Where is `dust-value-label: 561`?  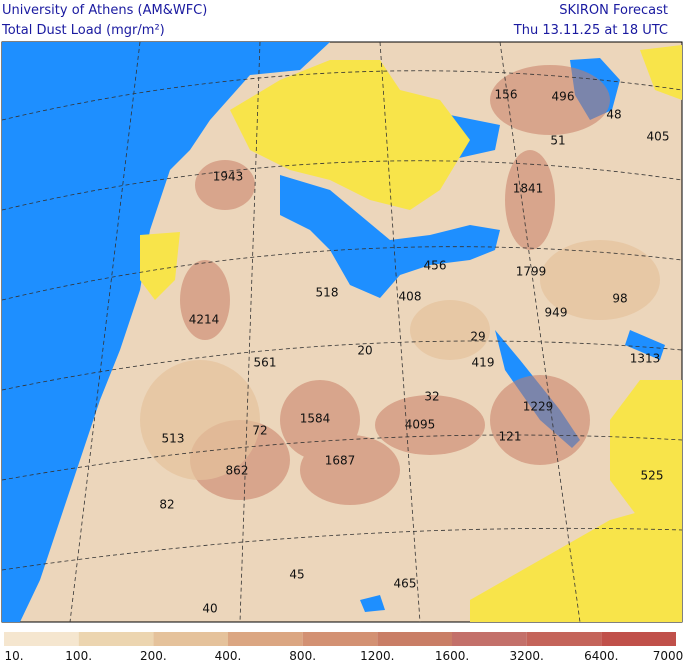 dust-value-label: 561 is located at coordinates (265, 363).